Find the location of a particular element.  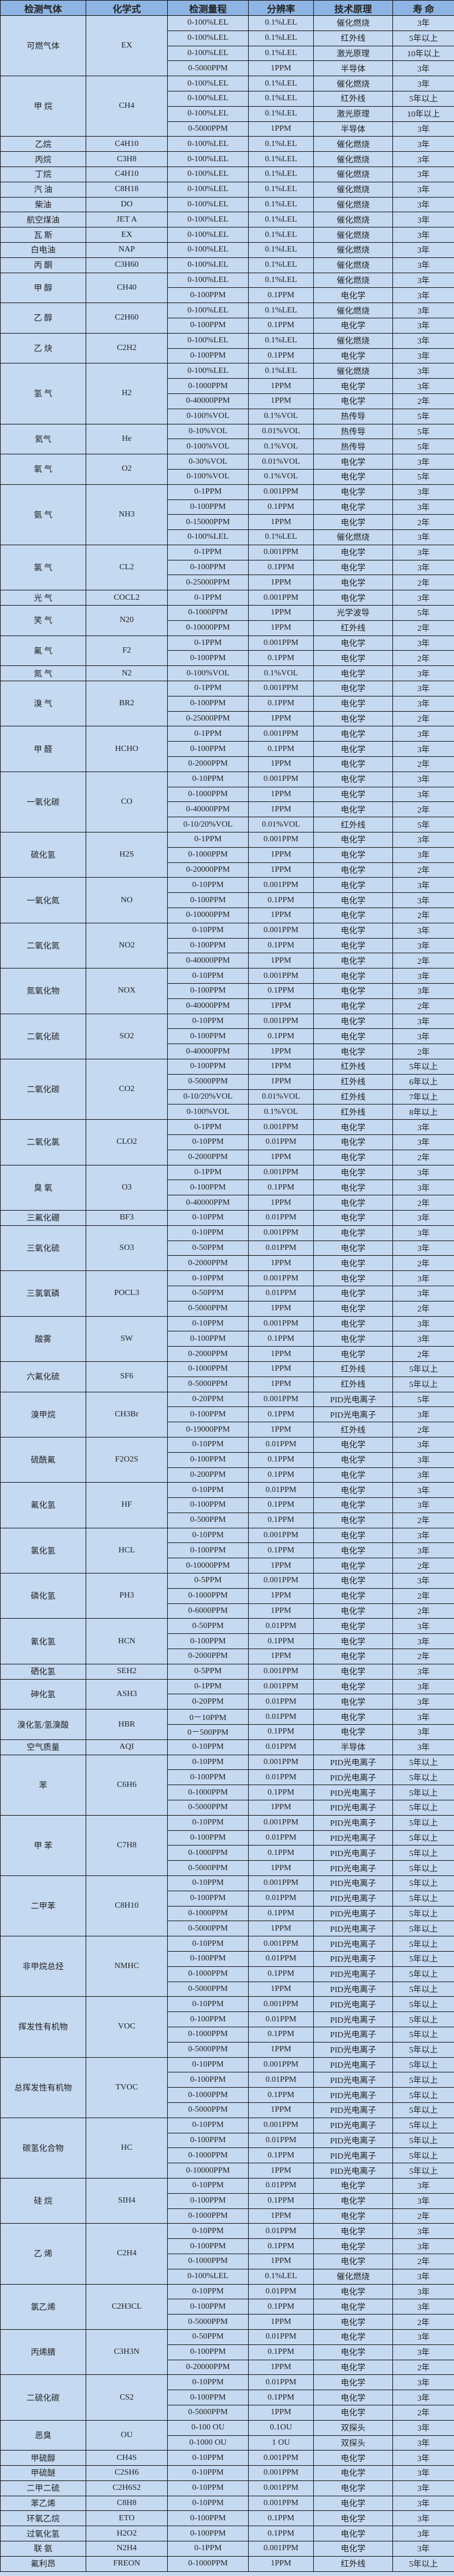

table-row: 笑 气 N20 0-1000PPM 1PPM 光学波导 5年 is located at coordinates (227, 621).